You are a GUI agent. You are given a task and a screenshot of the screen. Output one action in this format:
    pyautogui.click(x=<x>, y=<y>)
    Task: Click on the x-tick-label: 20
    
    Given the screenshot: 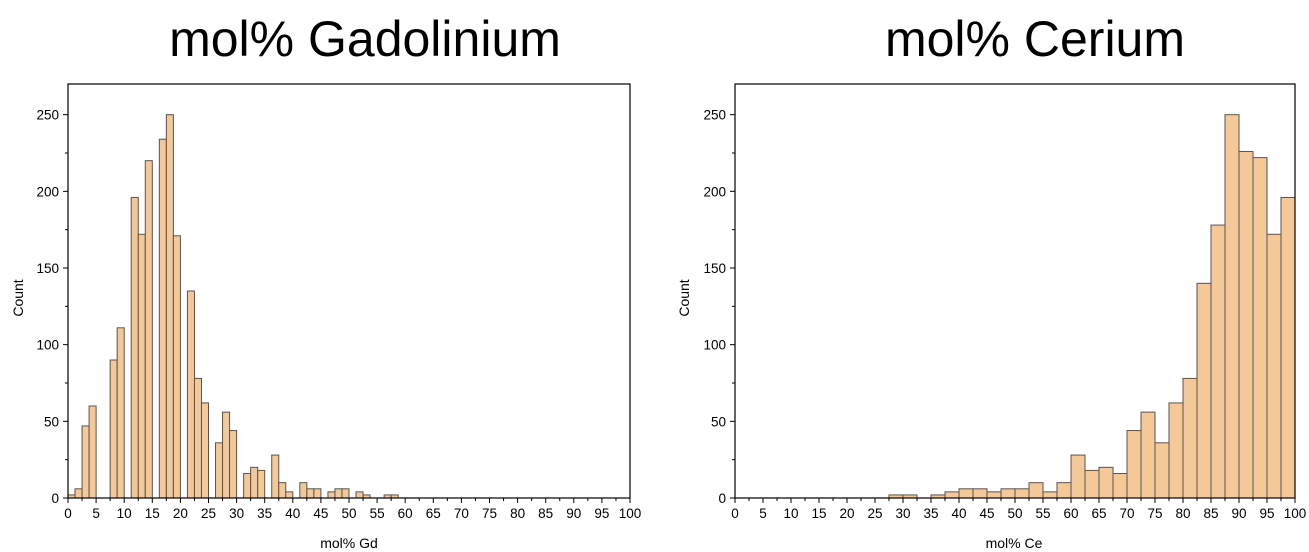 What is the action you would take?
    pyautogui.click(x=180, y=513)
    